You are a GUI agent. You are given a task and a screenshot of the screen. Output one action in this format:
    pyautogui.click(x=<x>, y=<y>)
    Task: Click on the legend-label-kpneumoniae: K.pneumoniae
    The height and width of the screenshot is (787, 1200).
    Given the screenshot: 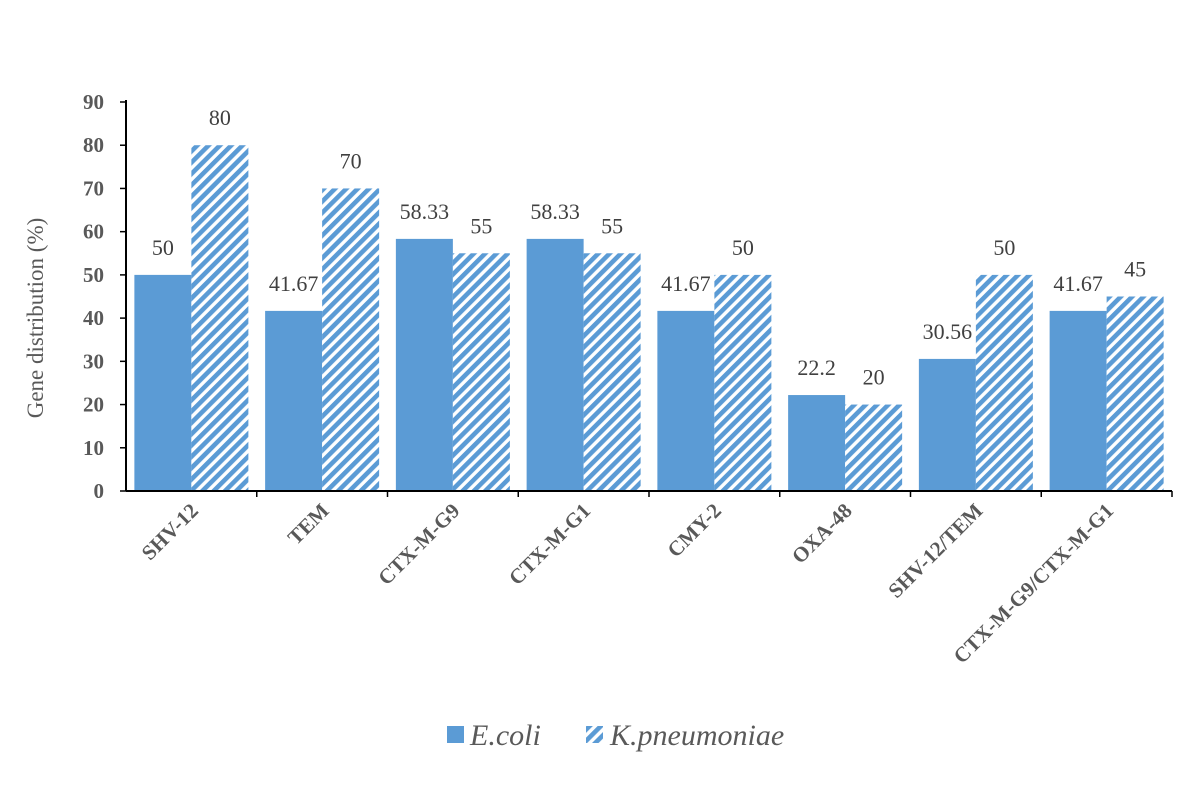 What is the action you would take?
    pyautogui.click(x=696, y=735)
    